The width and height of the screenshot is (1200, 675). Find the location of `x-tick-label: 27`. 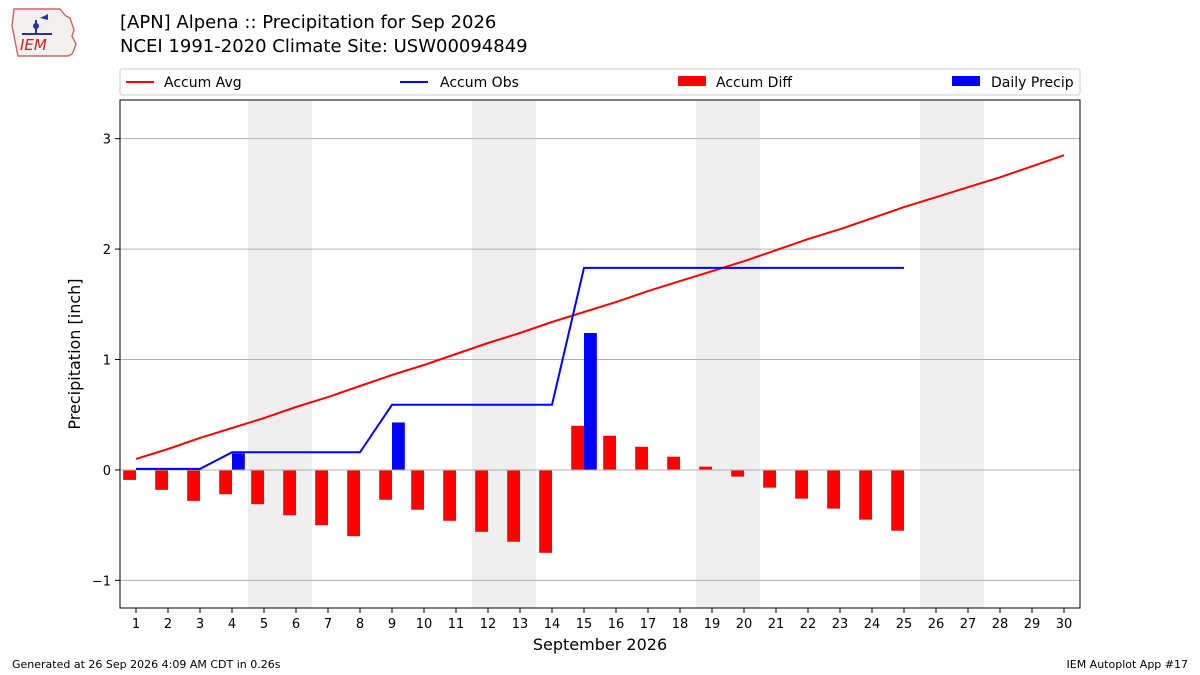

x-tick-label: 27 is located at coordinates (968, 624).